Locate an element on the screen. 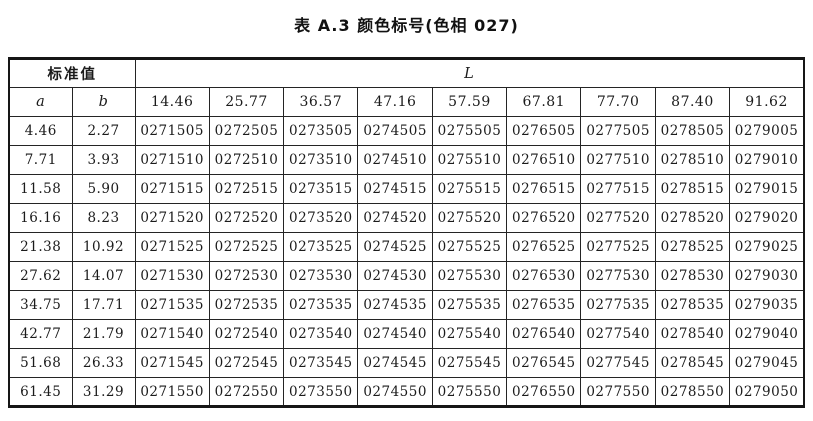 The height and width of the screenshot is (421, 813). cell-code: 0275505 is located at coordinates (469, 131).